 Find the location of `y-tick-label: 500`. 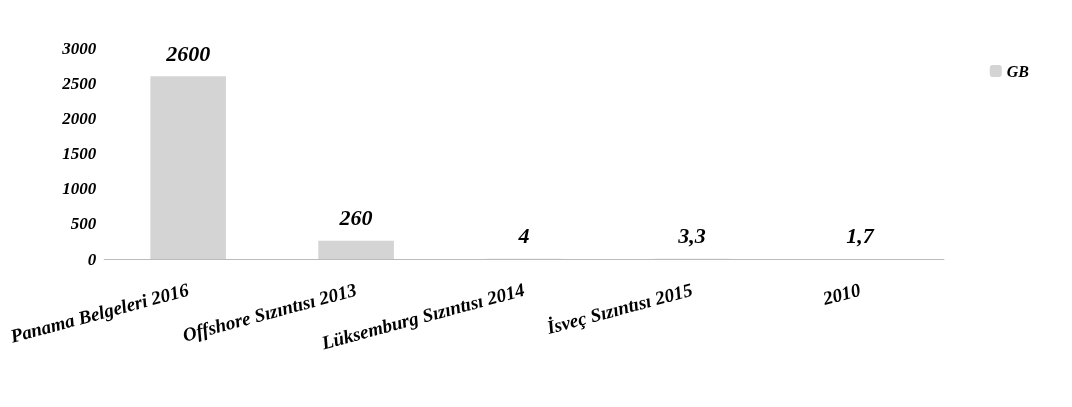

y-tick-label: 500 is located at coordinates (83, 224).